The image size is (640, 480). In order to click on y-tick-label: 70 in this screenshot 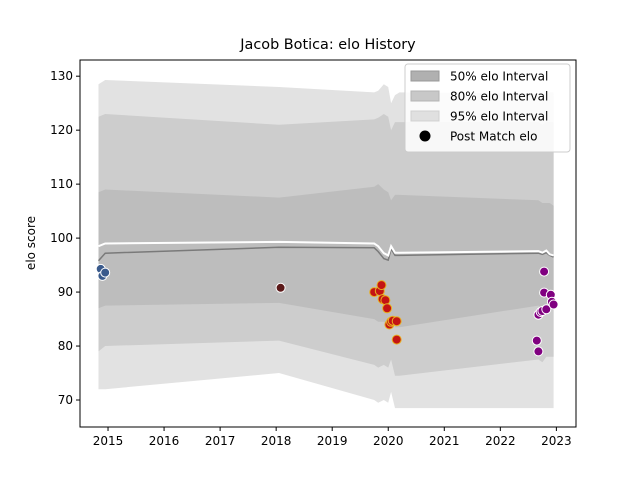, I will do `click(65, 400)`.